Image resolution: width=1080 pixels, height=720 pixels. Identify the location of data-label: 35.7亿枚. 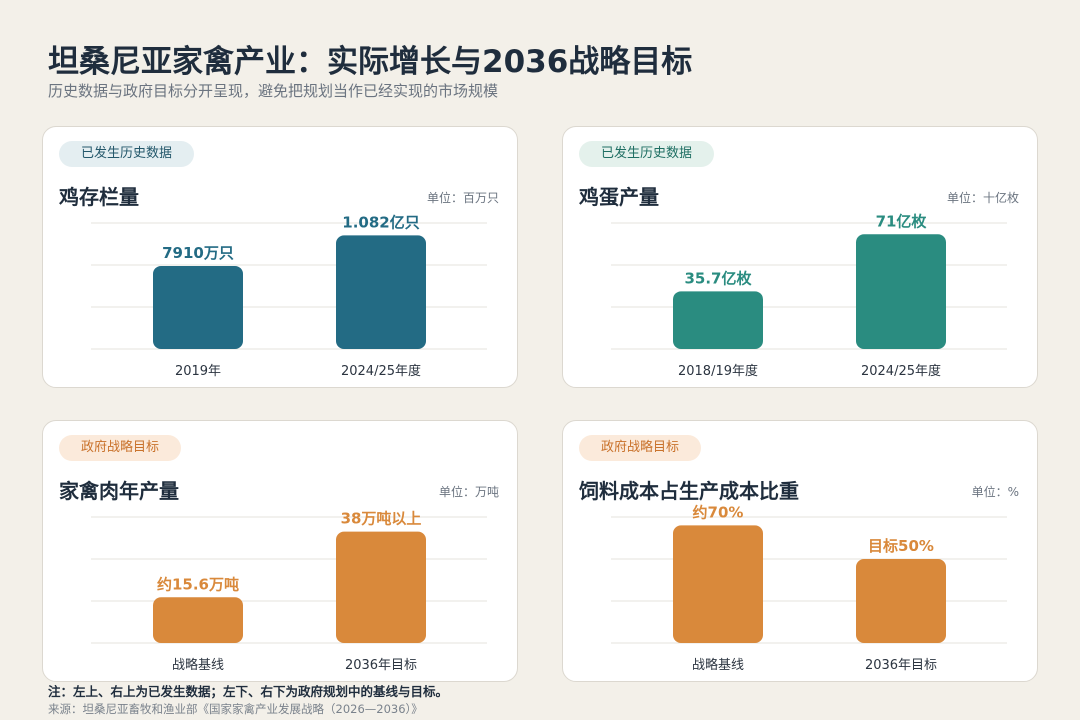
(718, 278).